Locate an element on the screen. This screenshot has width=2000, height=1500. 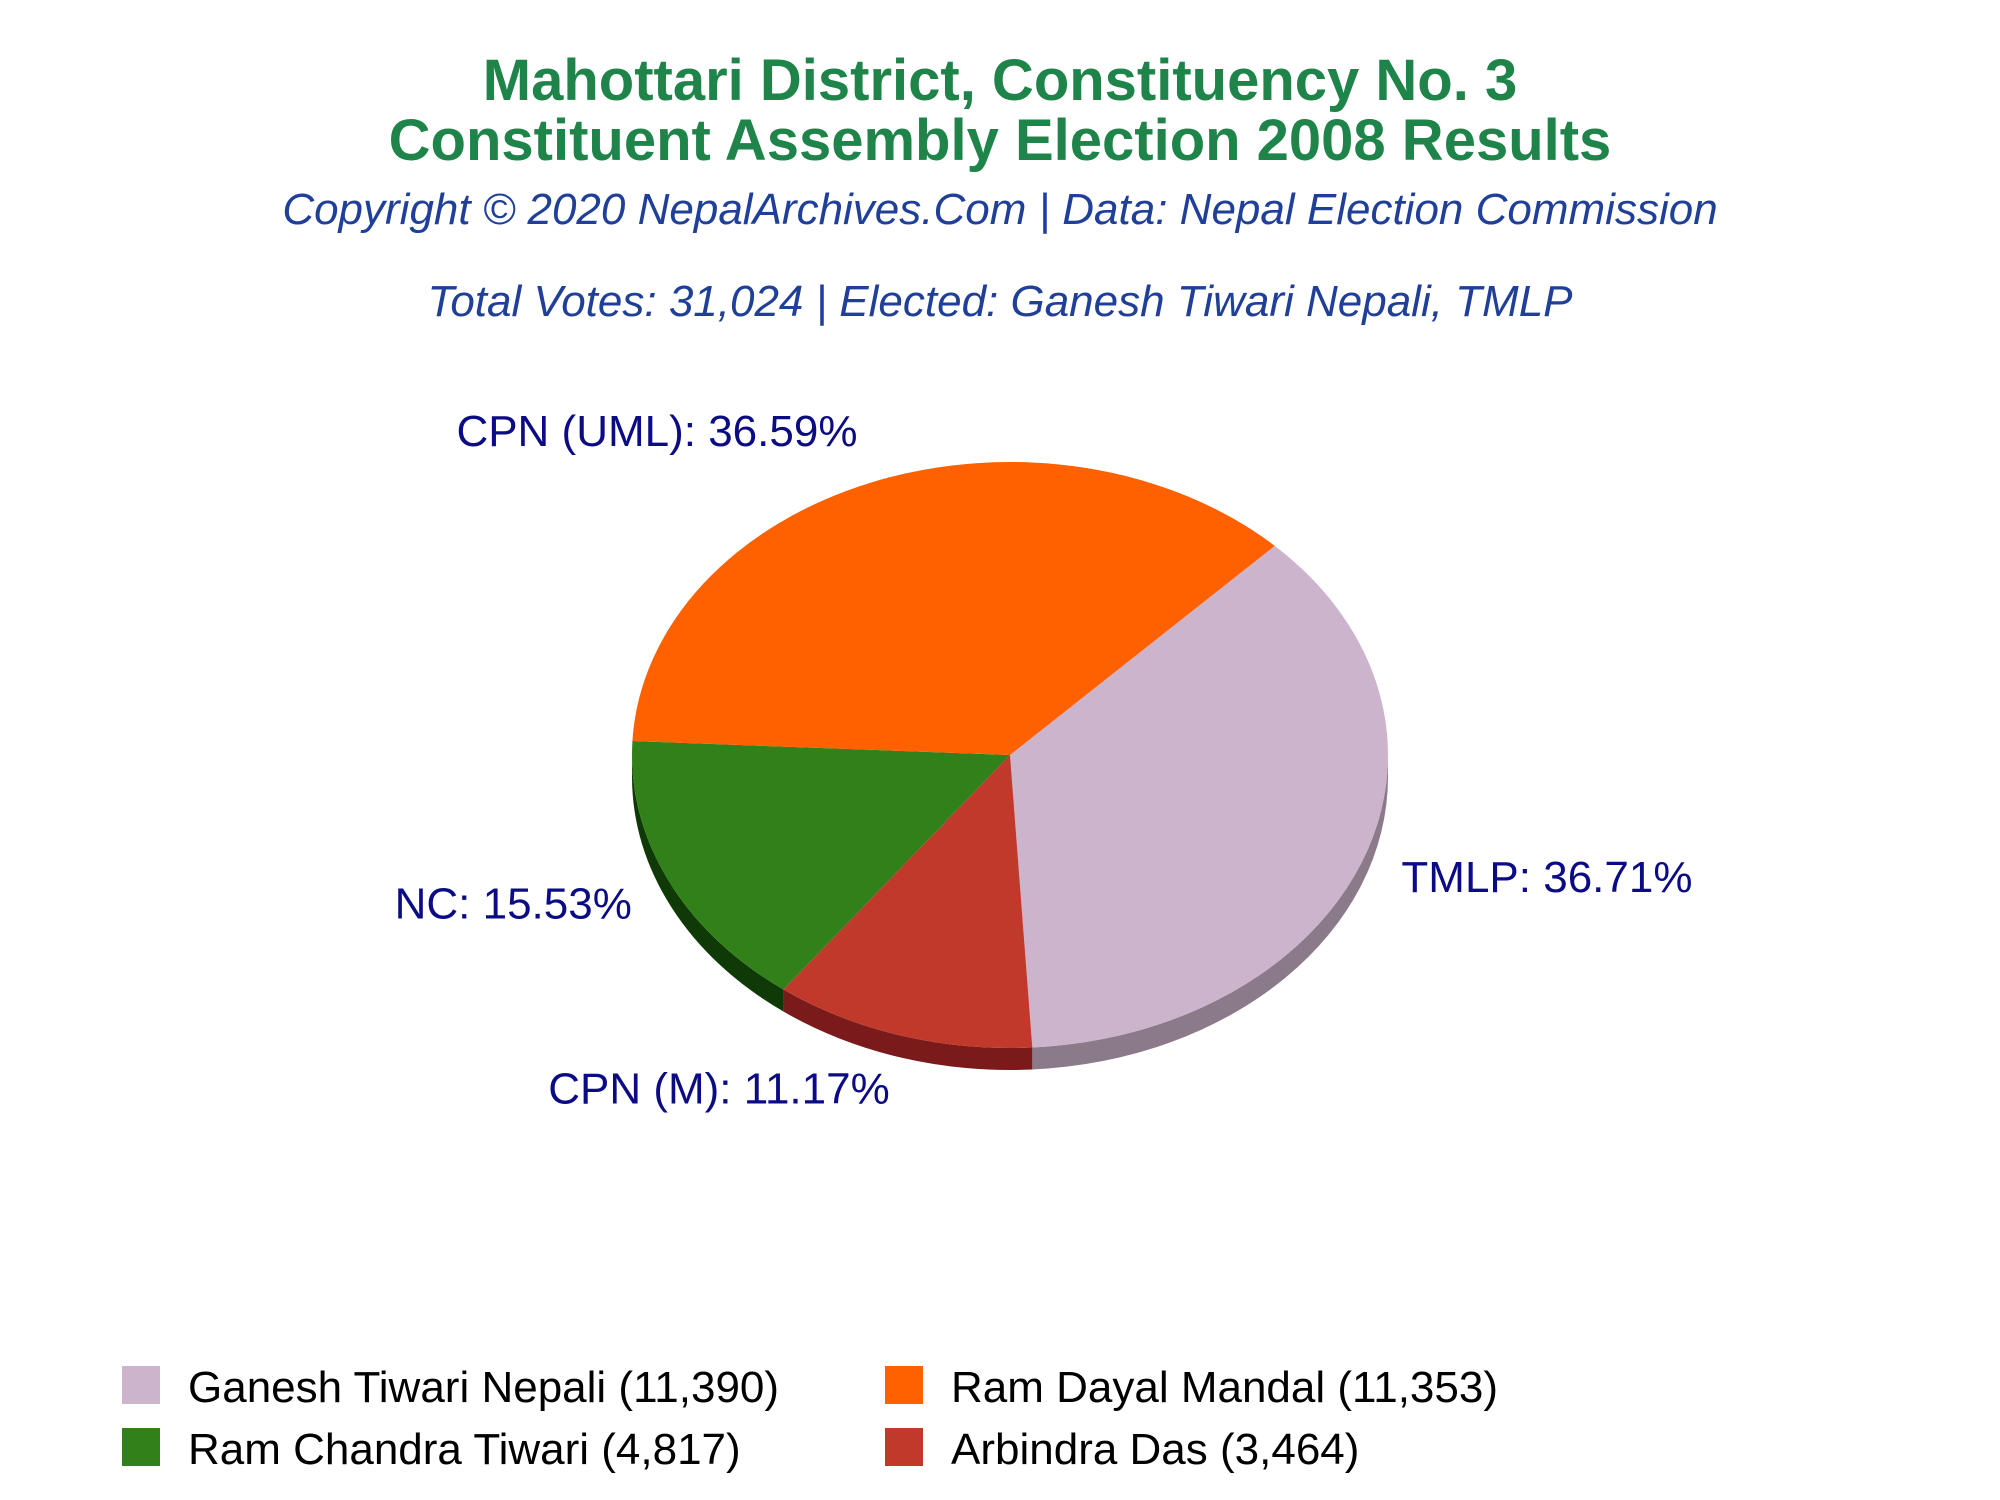
pie-slice-tmlp is located at coordinates (1199, 796).